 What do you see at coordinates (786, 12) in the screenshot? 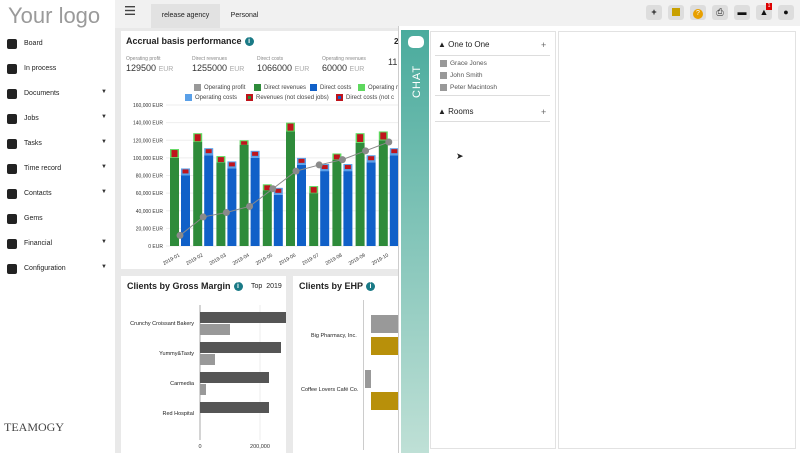
I see `user-icon: ●` at bounding box center [786, 12].